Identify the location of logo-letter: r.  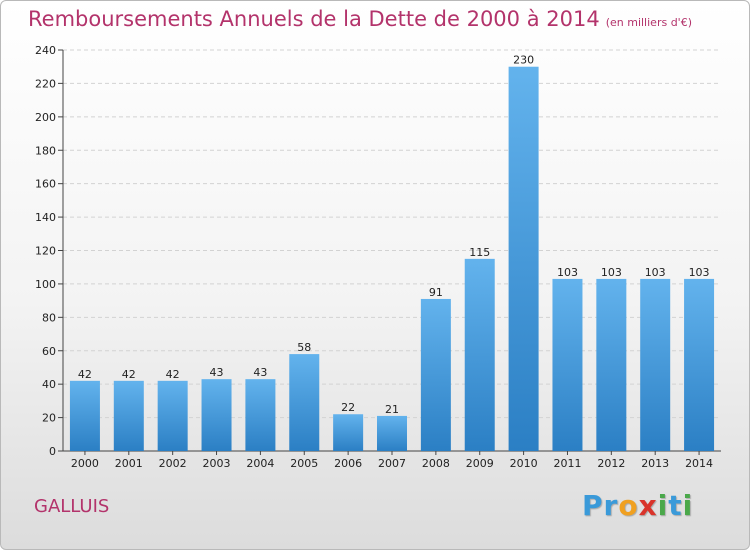
(611, 505).